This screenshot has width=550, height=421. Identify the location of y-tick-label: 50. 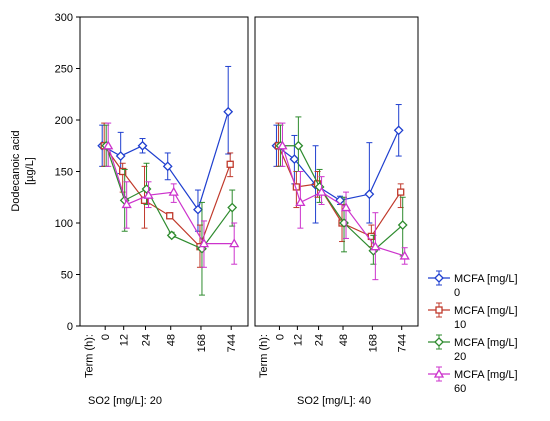
(67, 276).